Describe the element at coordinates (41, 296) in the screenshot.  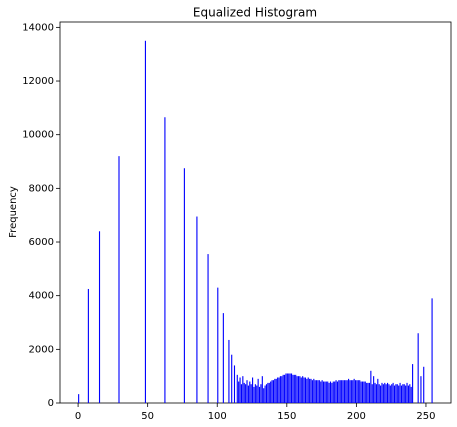
I see `y-tick-label: 4000` at that location.